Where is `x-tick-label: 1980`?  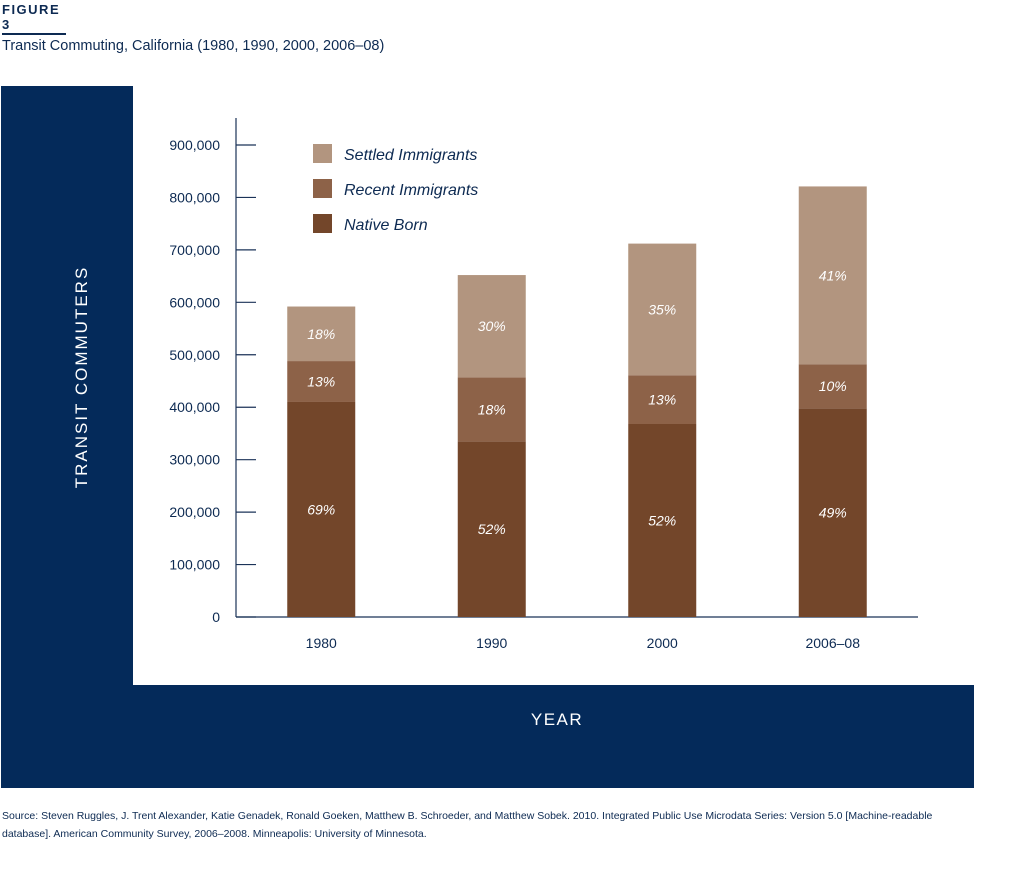
x-tick-label: 1980 is located at coordinates (321, 643).